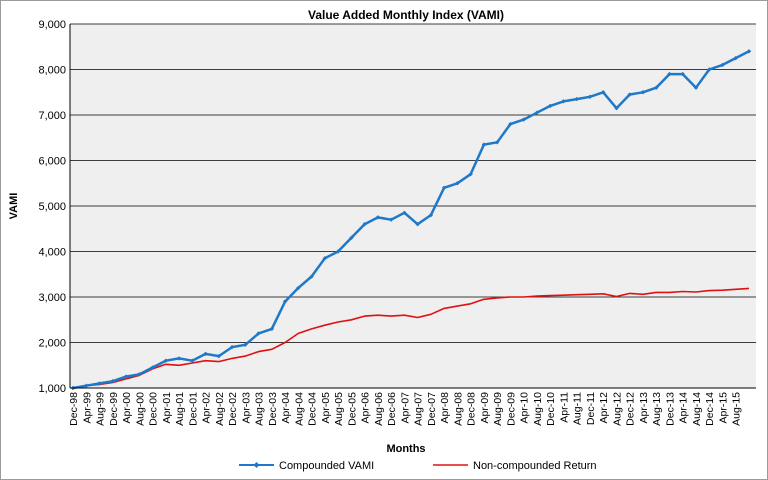 This screenshot has width=768, height=480. Describe the element at coordinates (670, 409) in the screenshot. I see `x-tick-label: Dec-13` at that location.